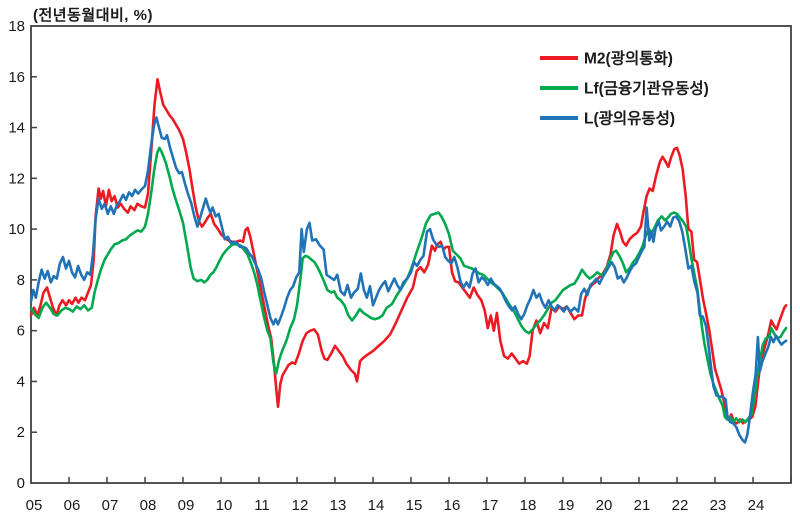  What do you see at coordinates (338, 505) in the screenshot?
I see `x-axis-tick-label: 13` at bounding box center [338, 505].